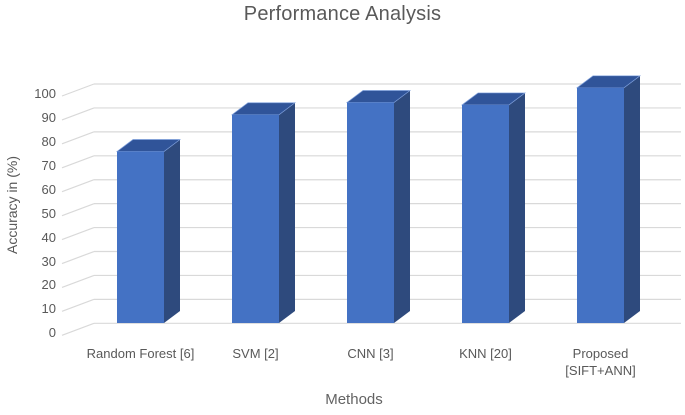  What do you see at coordinates (354, 399) in the screenshot?
I see `x-axis-title: Methods` at bounding box center [354, 399].